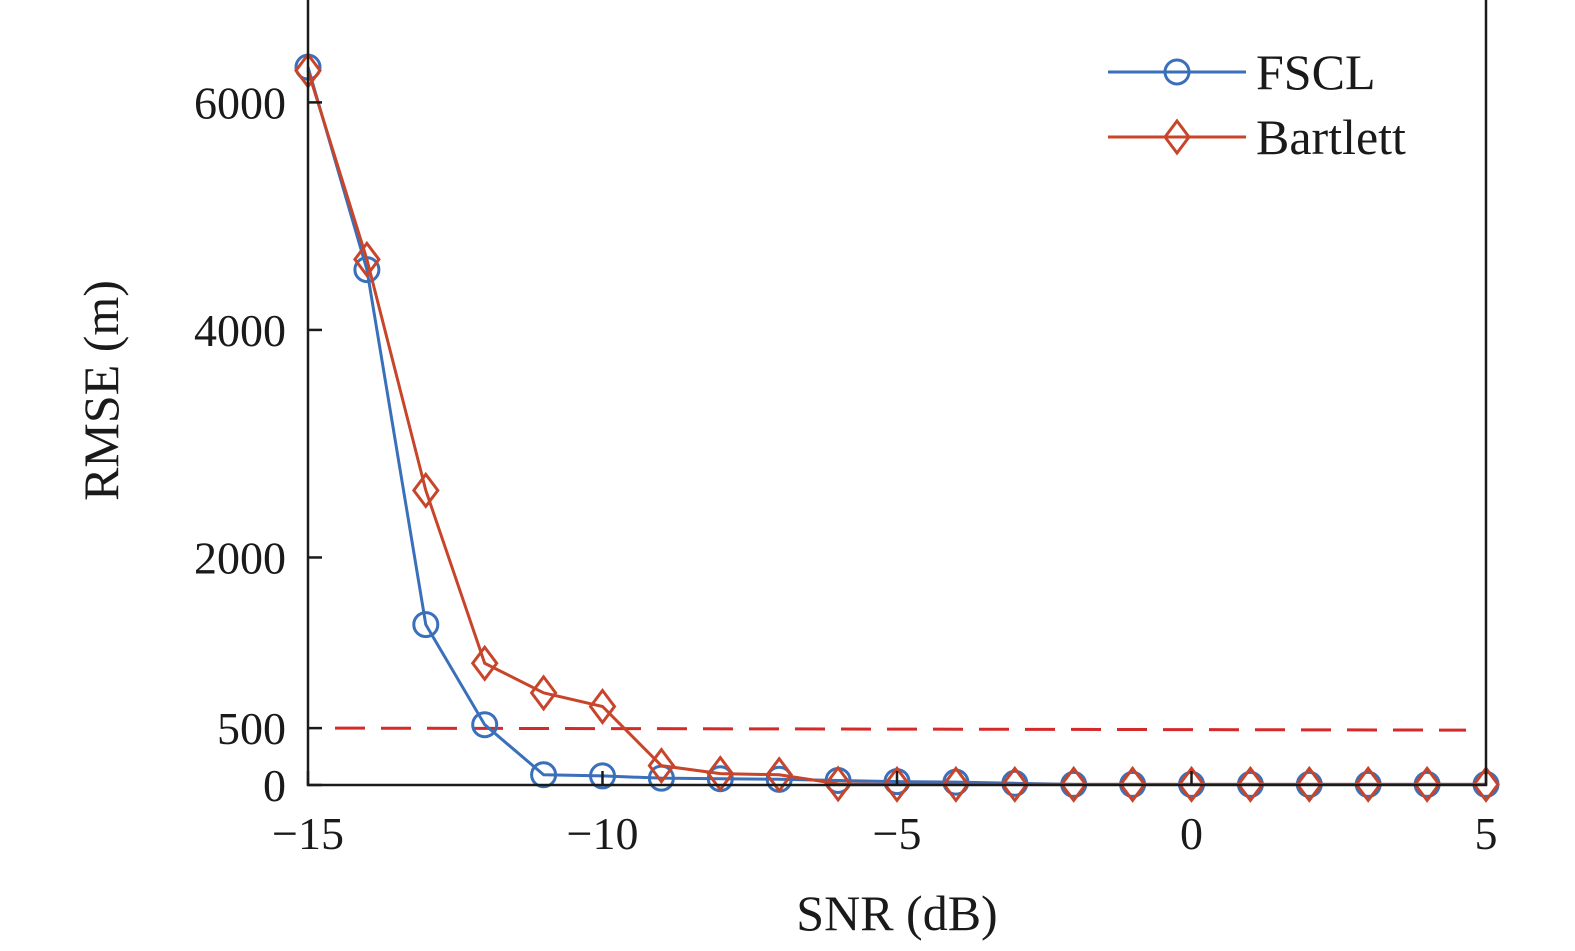  Describe the element at coordinates (897, 833) in the screenshot. I see `x-tick-label: −5` at that location.